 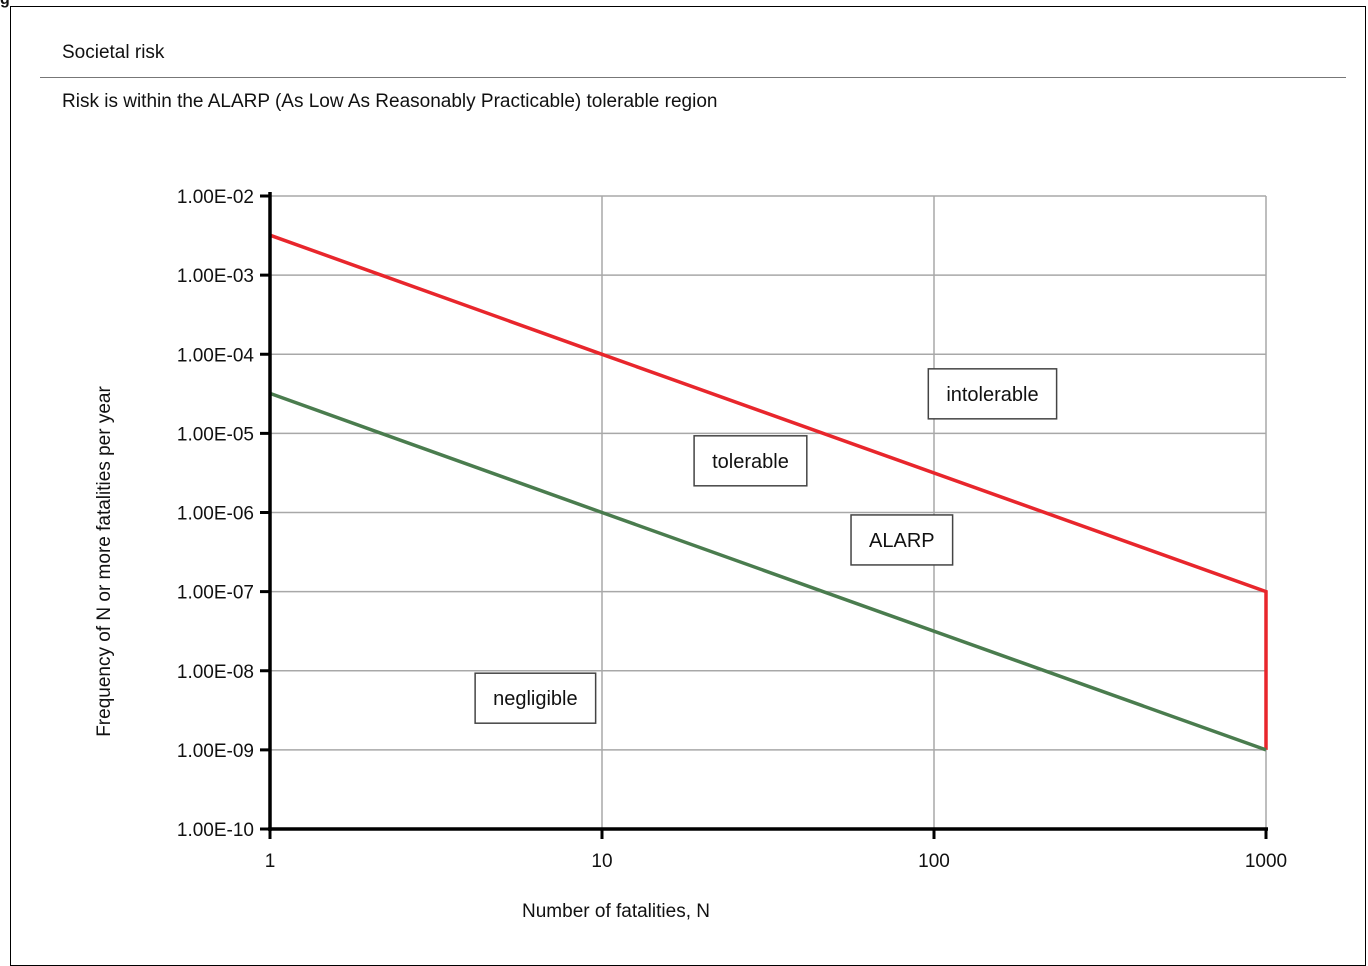 What do you see at coordinates (215, 276) in the screenshot?
I see `y-tick-label: 1.00E-03` at bounding box center [215, 276].